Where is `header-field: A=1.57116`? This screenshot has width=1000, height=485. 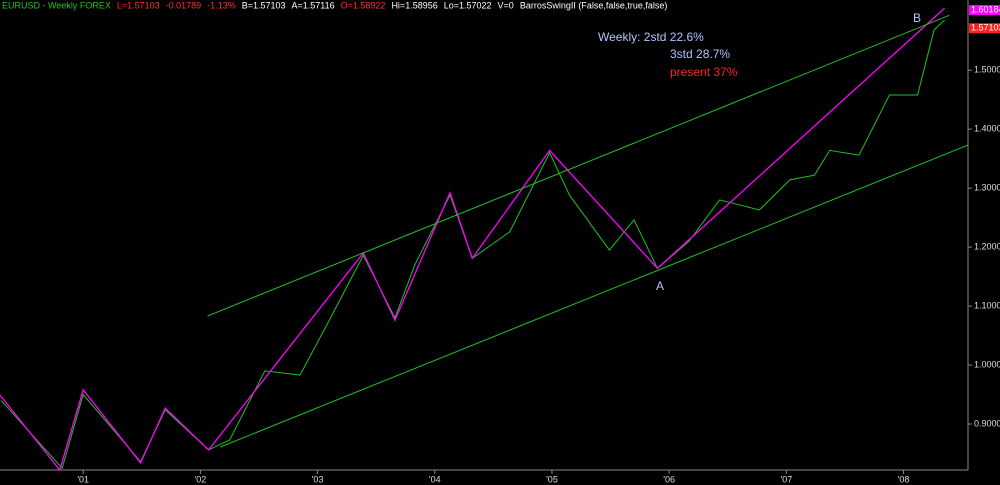
header-field: A=1.57116 is located at coordinates (313, 5).